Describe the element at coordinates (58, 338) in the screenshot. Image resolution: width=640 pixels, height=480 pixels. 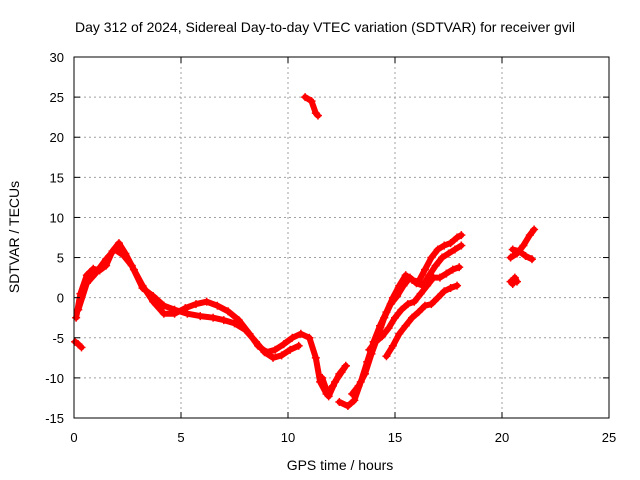
I see `y-tick-label: -5` at that location.